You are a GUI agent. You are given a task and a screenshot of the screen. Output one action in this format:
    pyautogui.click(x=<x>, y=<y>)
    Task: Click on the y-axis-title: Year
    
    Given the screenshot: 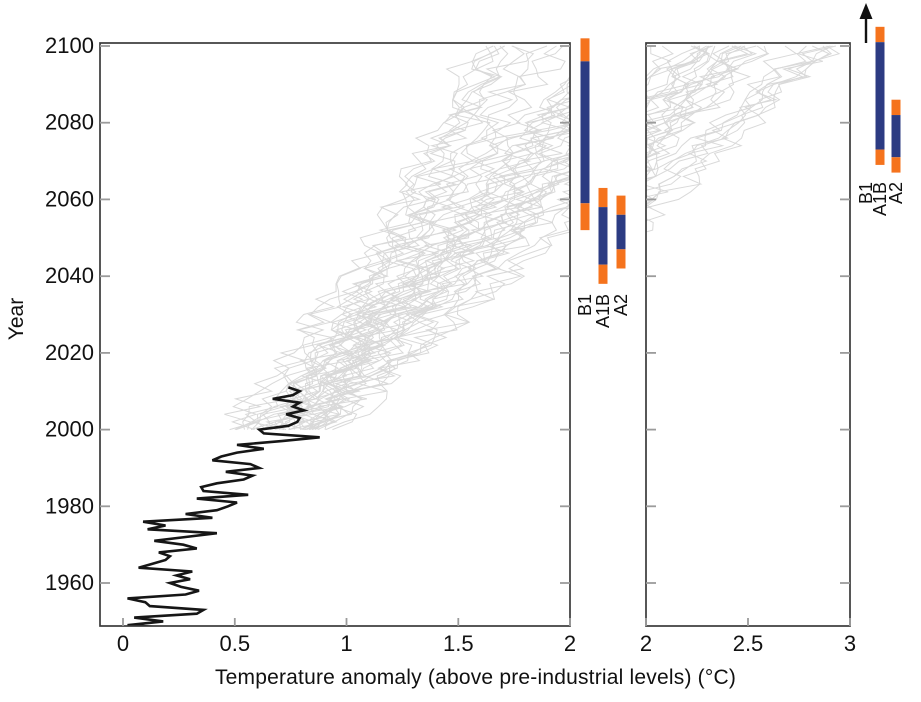 What is the action you would take?
    pyautogui.click(x=16, y=319)
    